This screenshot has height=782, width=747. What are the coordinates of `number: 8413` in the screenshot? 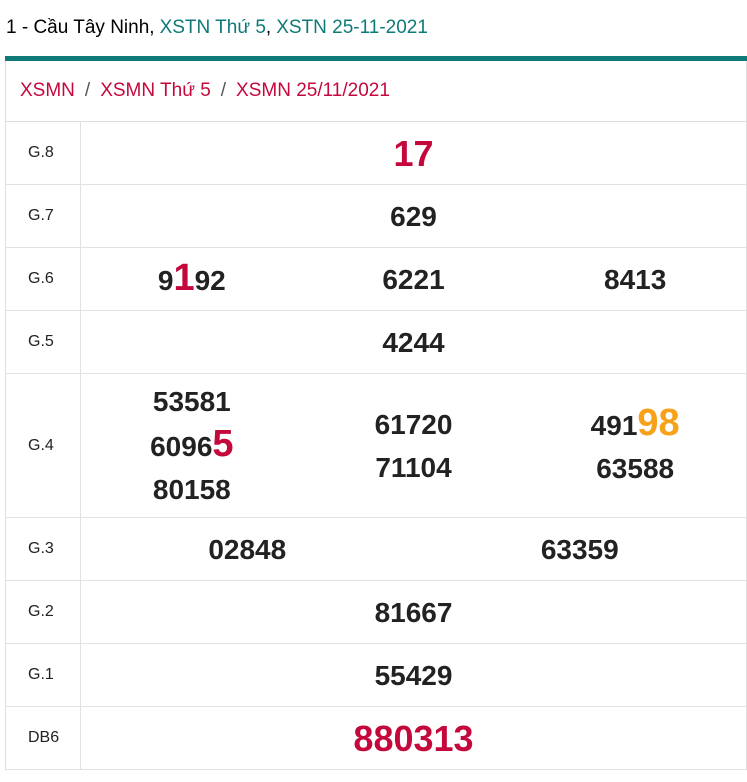 It's located at (635, 279).